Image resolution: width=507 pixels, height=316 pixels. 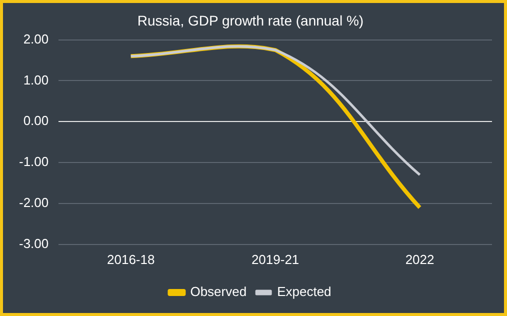 What do you see at coordinates (250, 20) in the screenshot?
I see `chart-title: Russia, GDP growth rate (annual %)` at bounding box center [250, 20].